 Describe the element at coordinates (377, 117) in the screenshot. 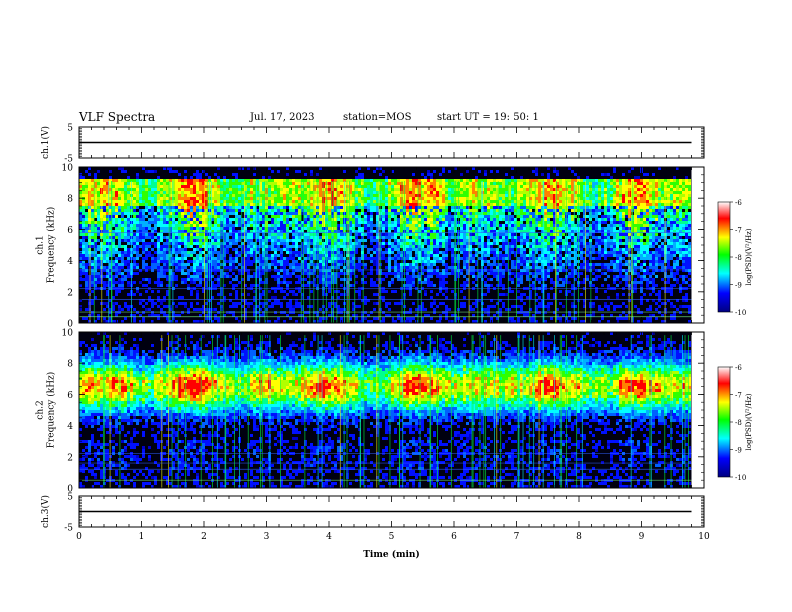

I see `station-label: station=MOS` at that location.